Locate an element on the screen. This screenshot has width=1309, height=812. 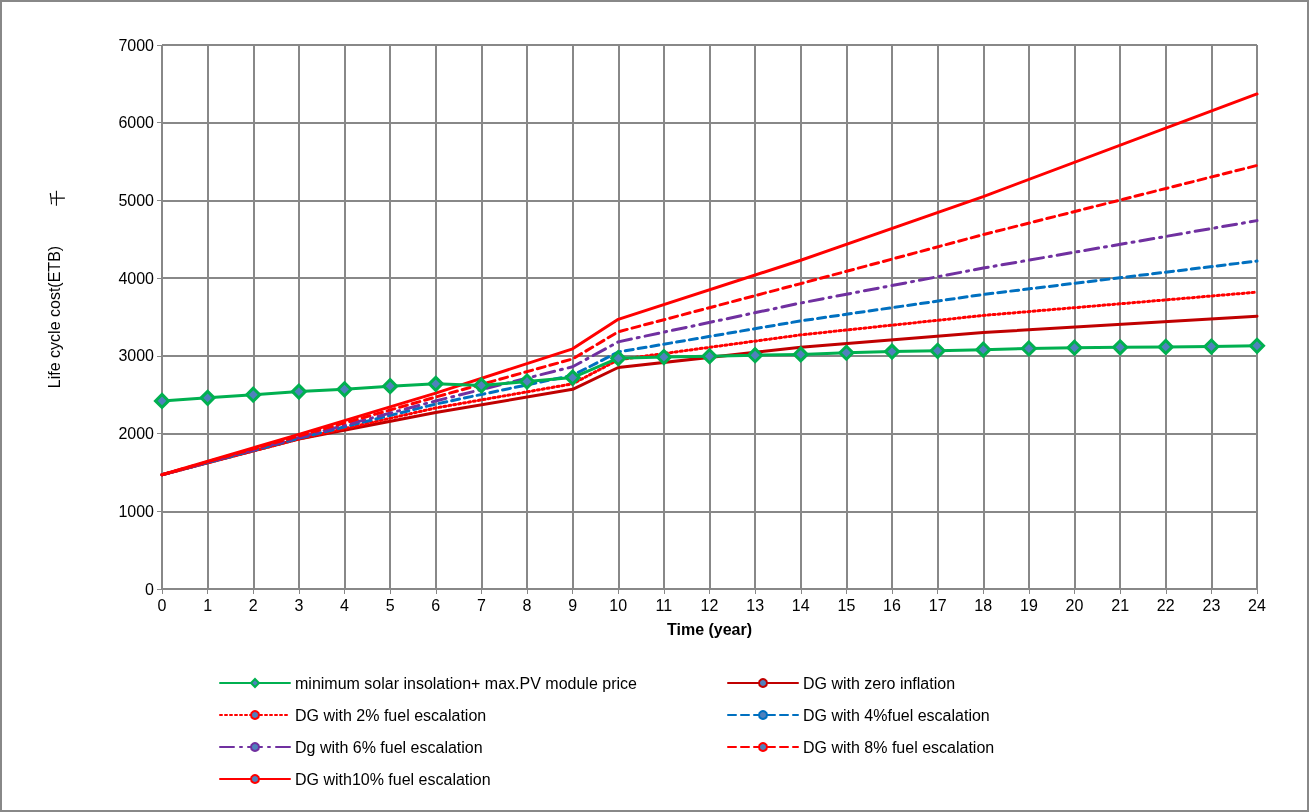
x-tick-label: 20 is located at coordinates (1074, 605).